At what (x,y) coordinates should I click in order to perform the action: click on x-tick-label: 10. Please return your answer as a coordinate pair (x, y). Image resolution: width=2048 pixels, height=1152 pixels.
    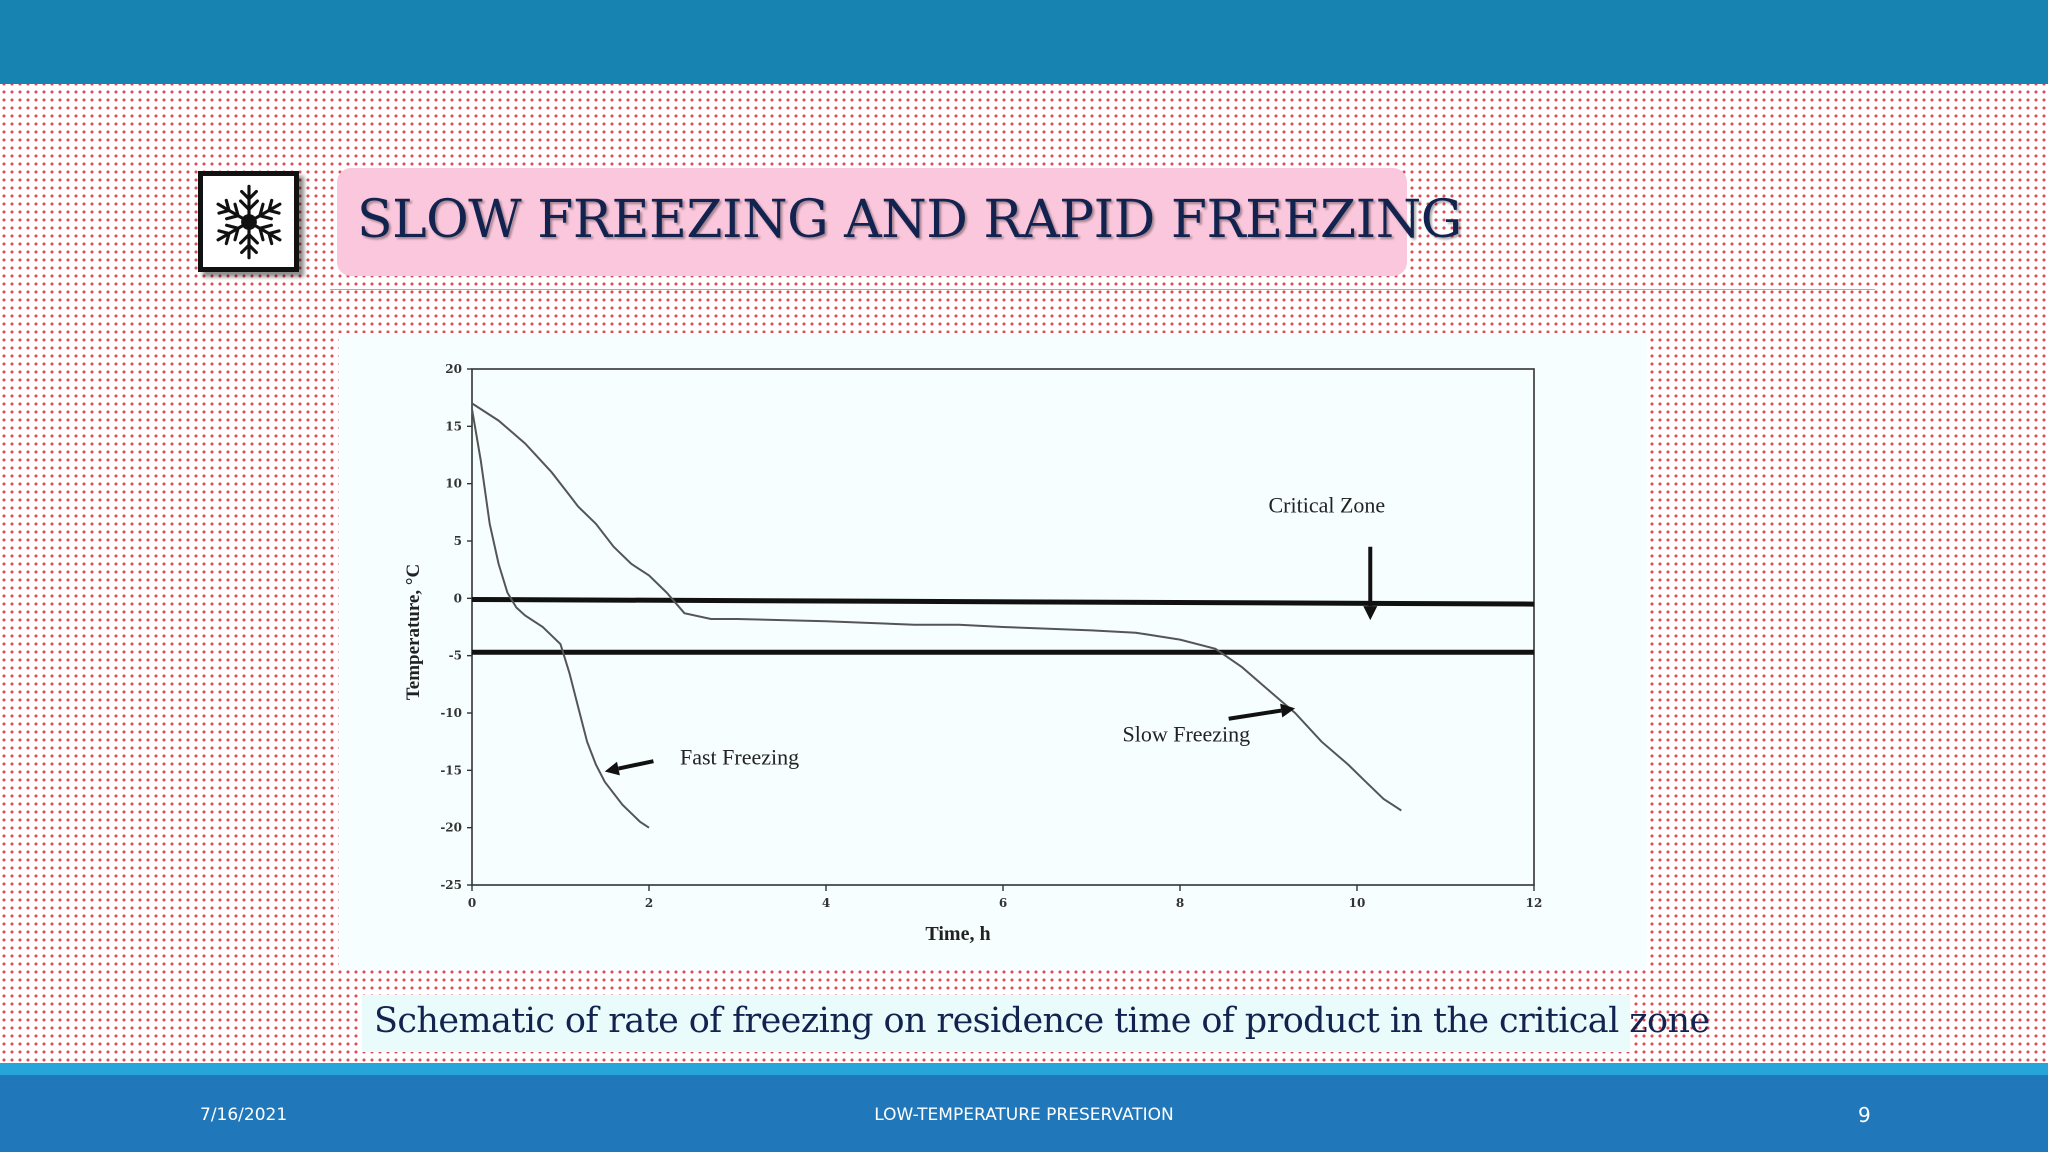
    Looking at the image, I should click on (1357, 903).